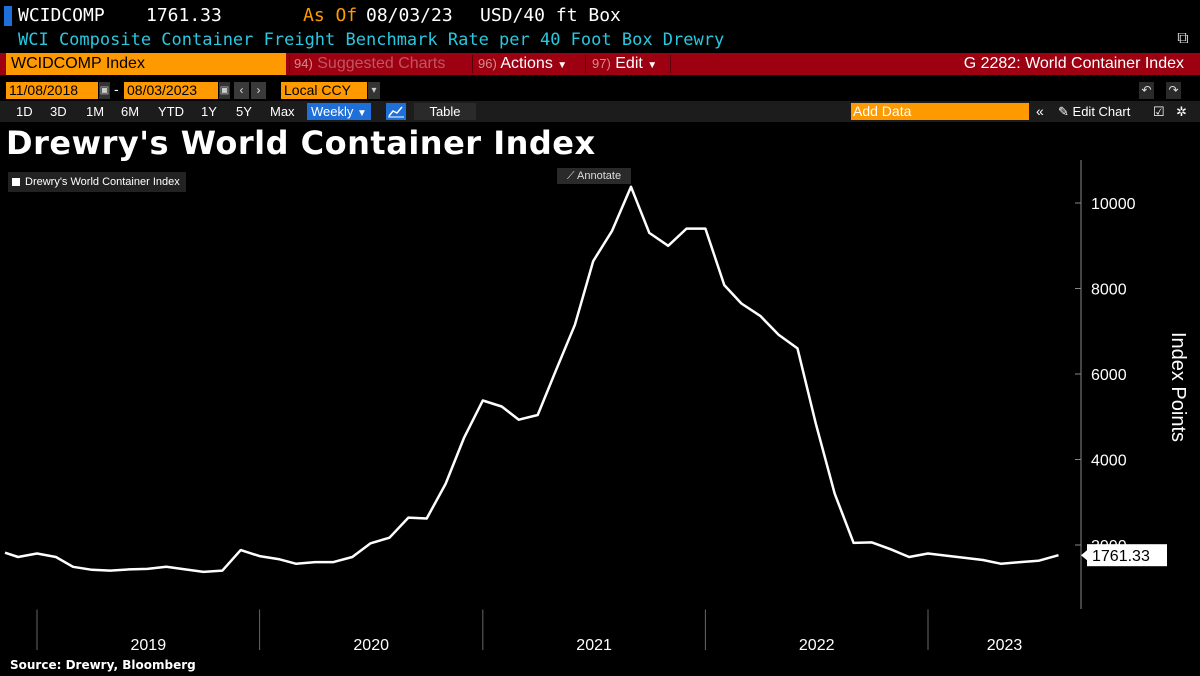  Describe the element at coordinates (171, 90) in the screenshot. I see `end-date-field: 08/03/2023` at that location.